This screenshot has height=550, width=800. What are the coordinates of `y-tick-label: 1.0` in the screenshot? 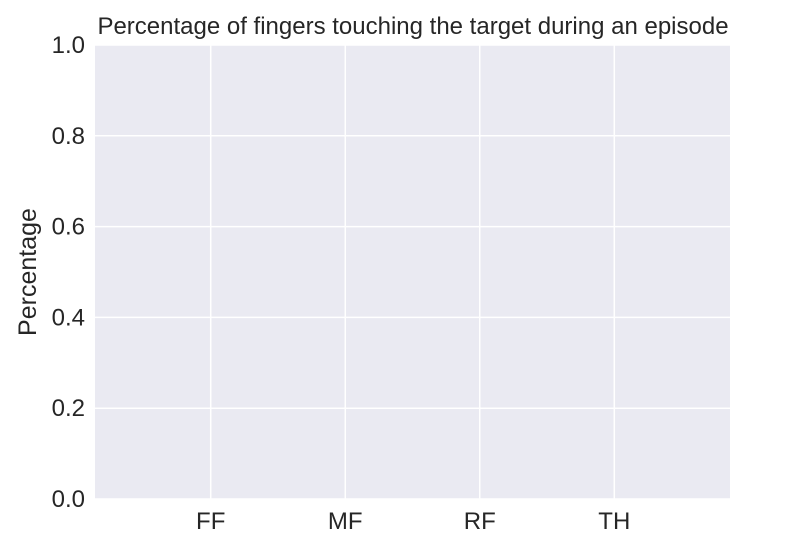 It's located at (68, 45).